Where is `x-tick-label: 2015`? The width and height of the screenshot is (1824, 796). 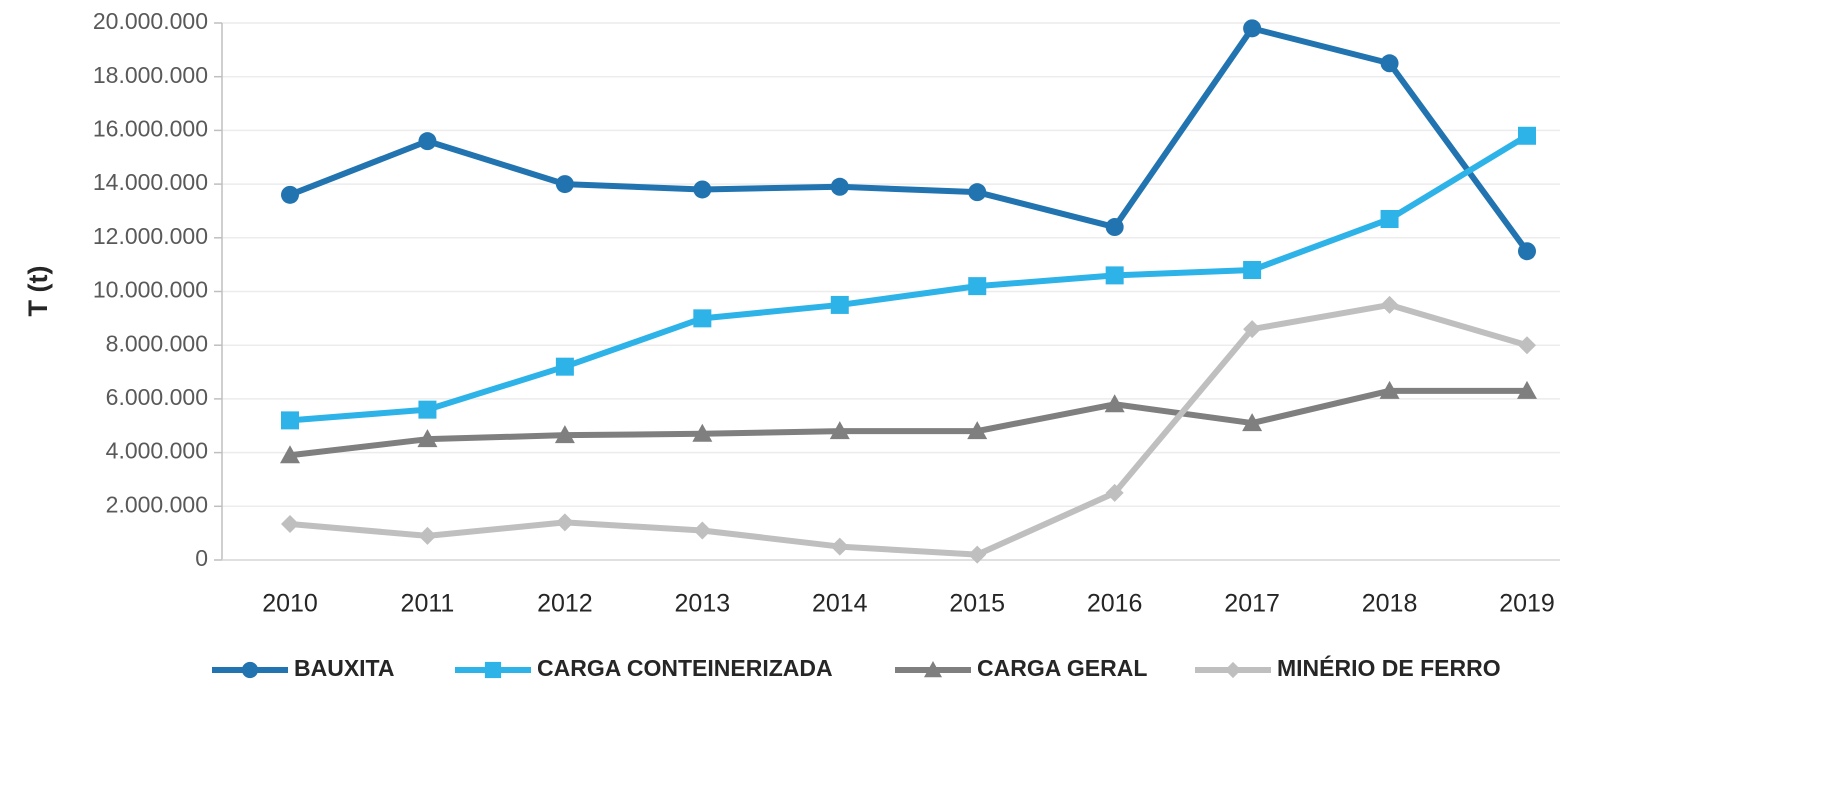
x-tick-label: 2015 is located at coordinates (977, 604).